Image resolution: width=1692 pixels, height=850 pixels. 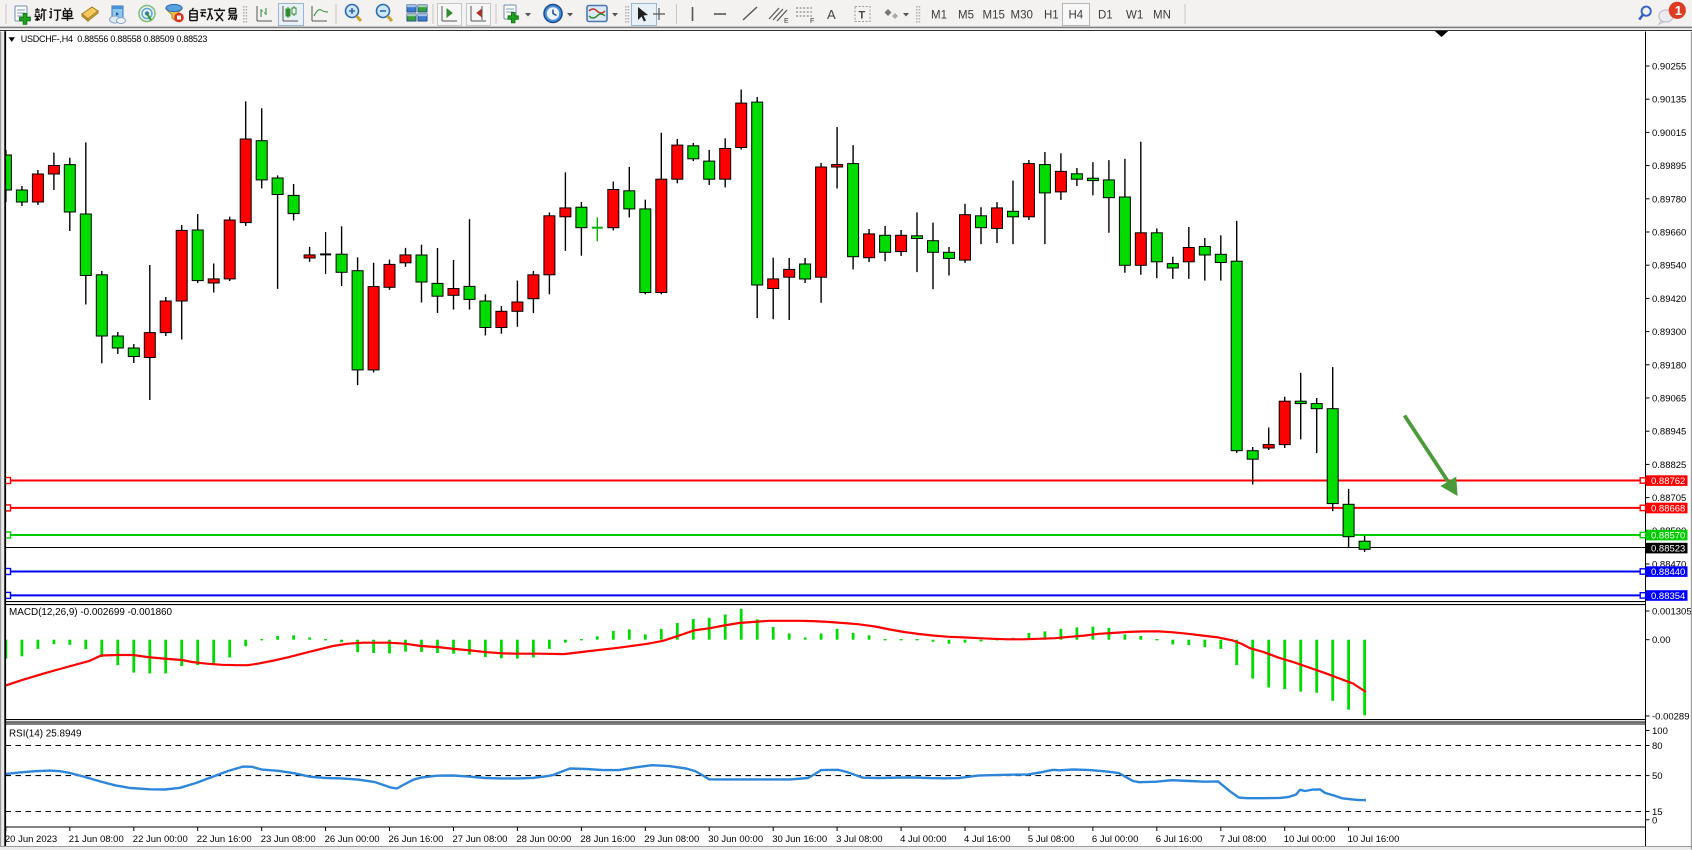 What do you see at coordinates (1660, 731) in the screenshot?
I see `svg-text: 100` at bounding box center [1660, 731].